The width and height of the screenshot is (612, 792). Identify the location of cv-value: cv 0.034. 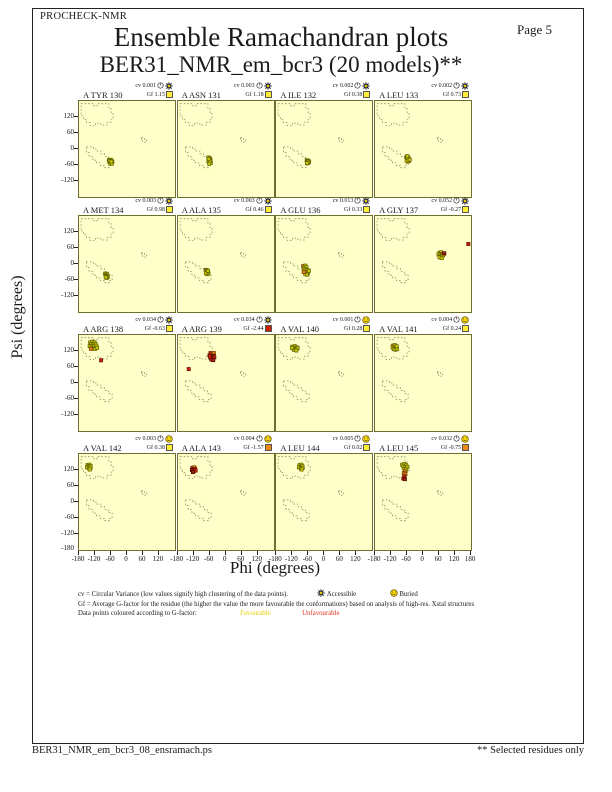
(244, 319).